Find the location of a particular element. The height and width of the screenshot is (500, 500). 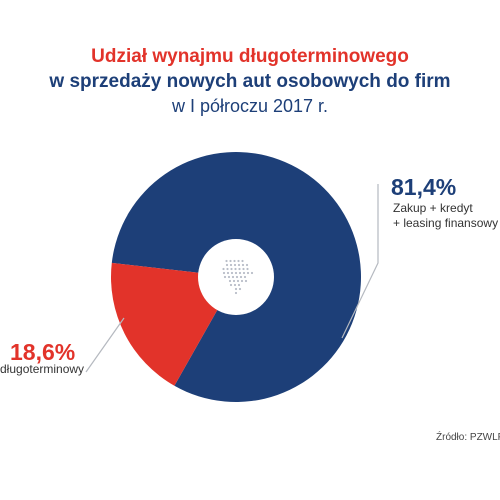

chart-subtitle: w I półroczu 2017 r. is located at coordinates (250, 106).